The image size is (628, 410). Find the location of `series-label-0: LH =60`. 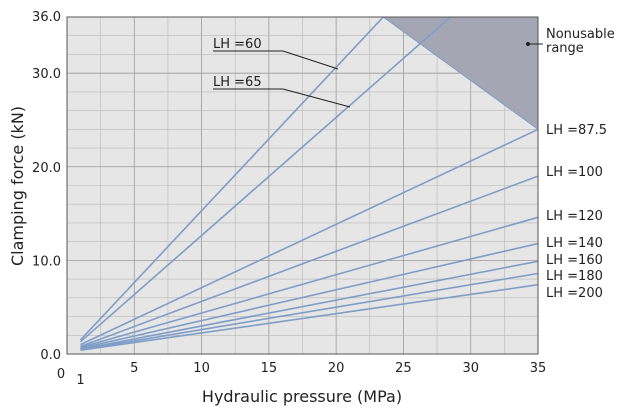

series-label-0: LH =60 is located at coordinates (237, 44).